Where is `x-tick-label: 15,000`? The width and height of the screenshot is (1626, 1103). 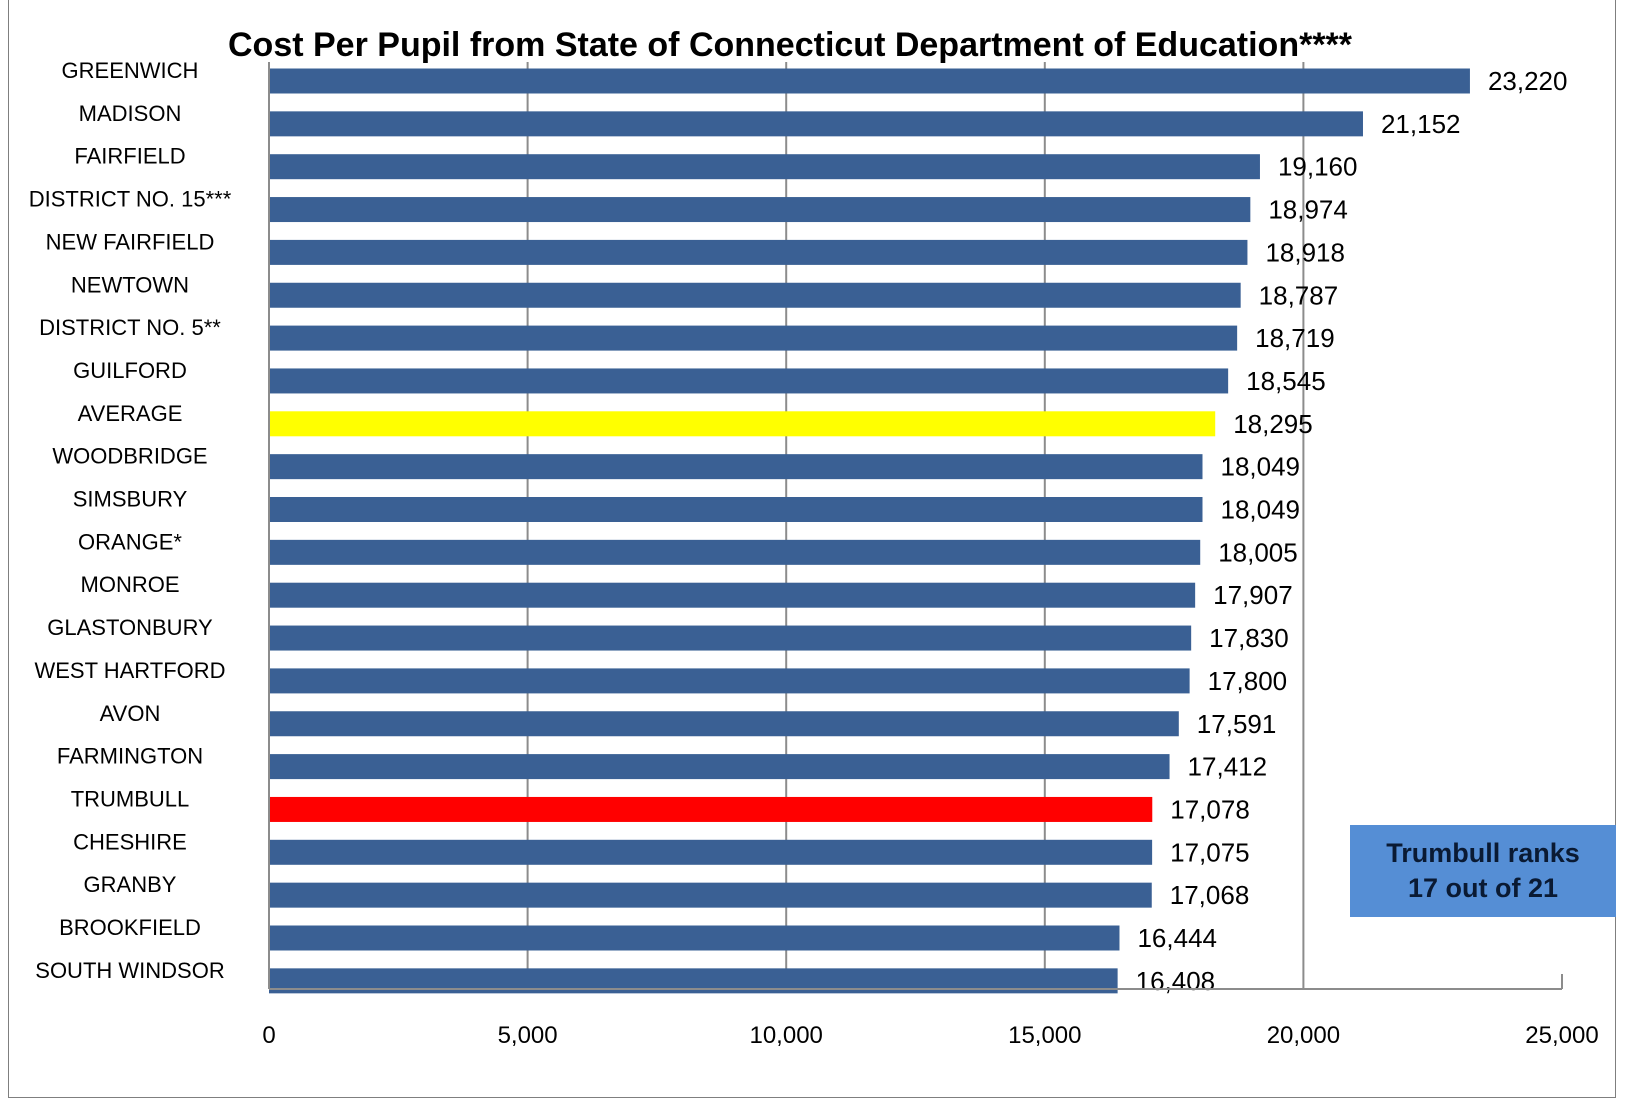 x-tick-label: 15,000 is located at coordinates (1044, 1035).